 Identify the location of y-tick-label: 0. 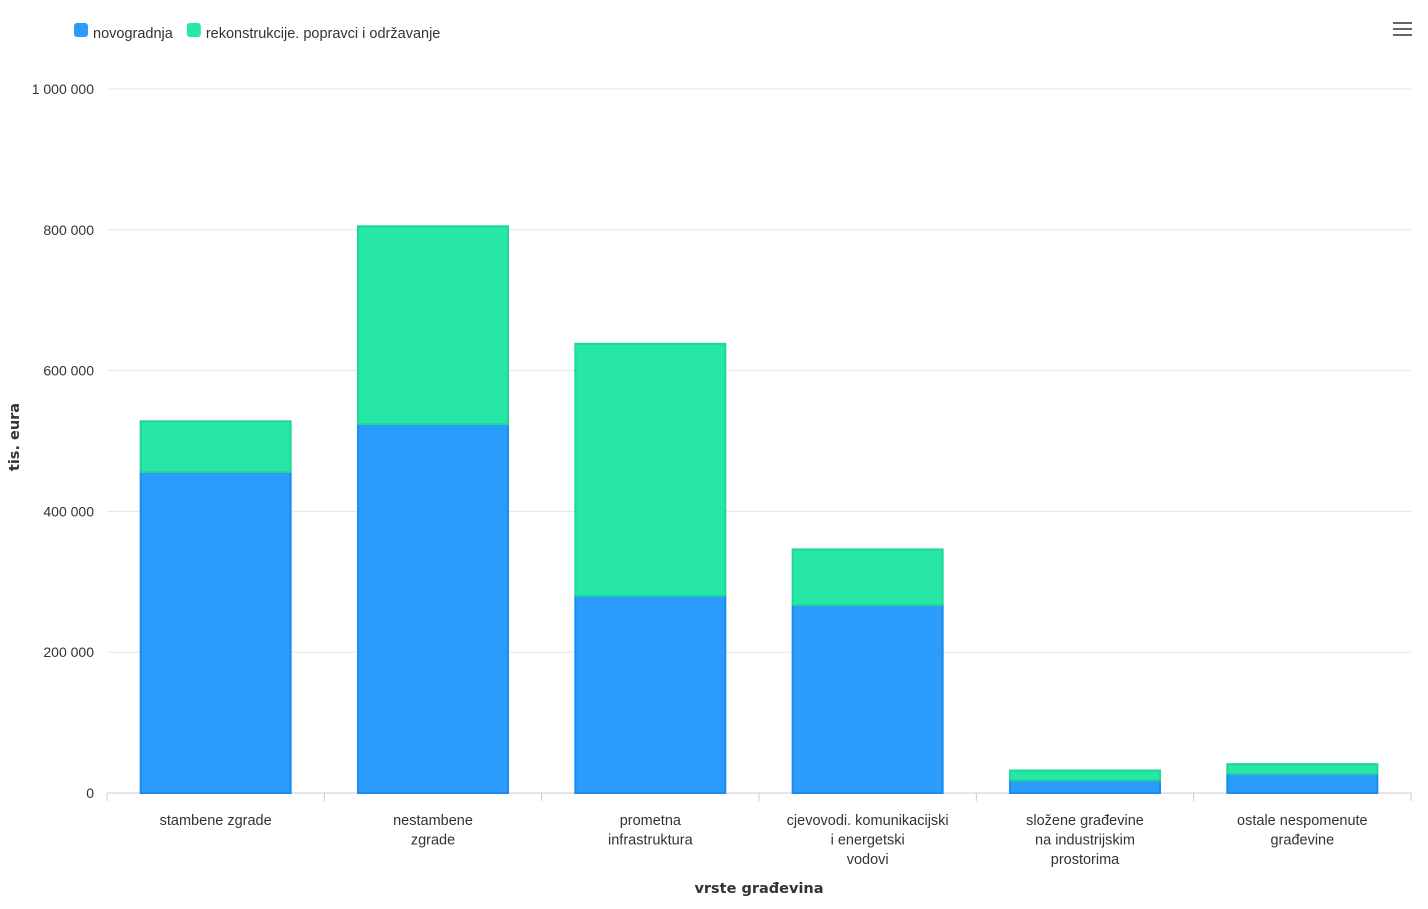
(90, 793).